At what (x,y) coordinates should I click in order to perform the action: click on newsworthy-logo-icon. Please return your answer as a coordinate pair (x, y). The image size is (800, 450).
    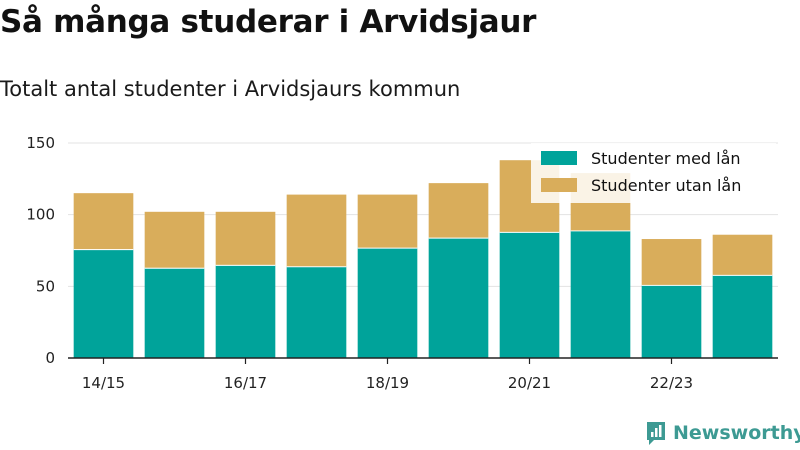
    Looking at the image, I should click on (656, 433).